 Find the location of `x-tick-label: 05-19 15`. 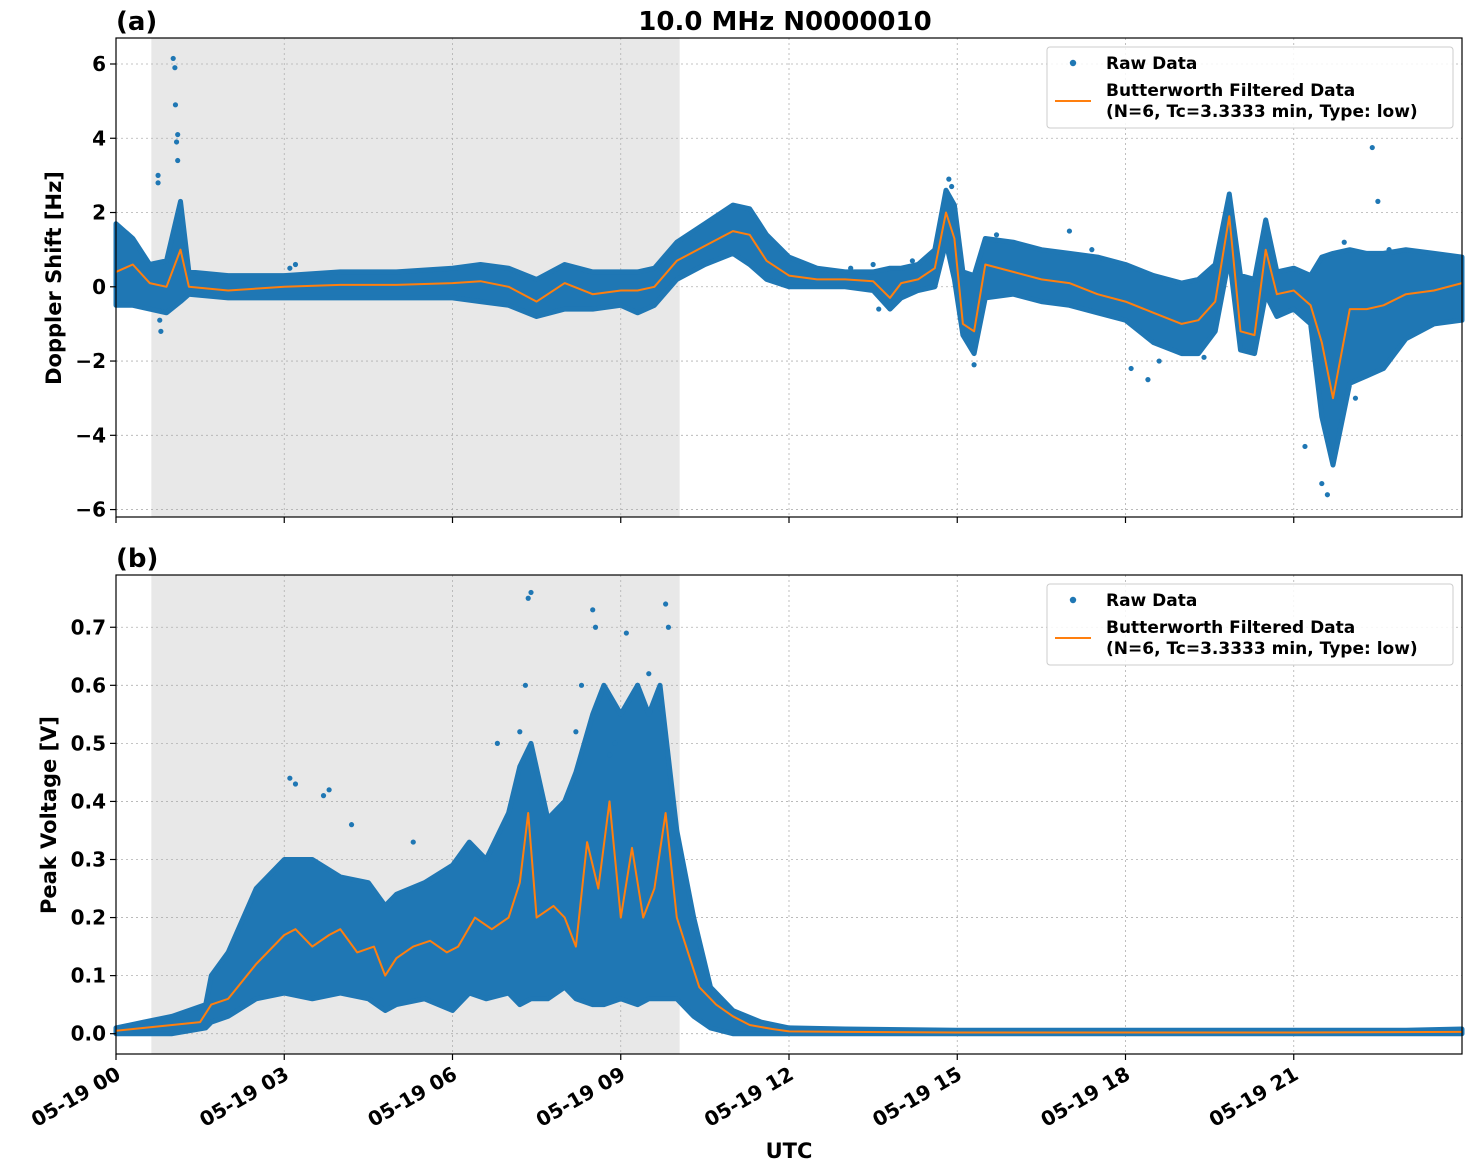

x-tick-label: 05-19 15 is located at coordinates (917, 1097).